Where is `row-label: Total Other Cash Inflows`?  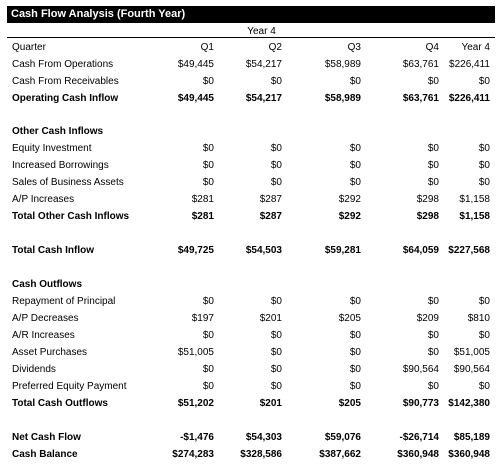
row-label: Total Other Cash Inflows is located at coordinates (71, 216).